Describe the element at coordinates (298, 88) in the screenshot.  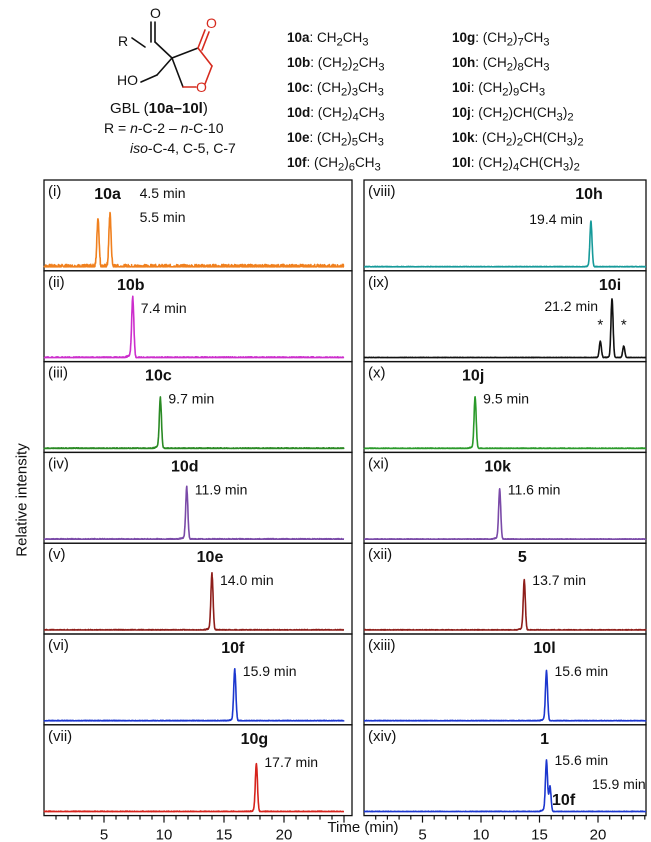
I see `substituent-id: 10c` at that location.